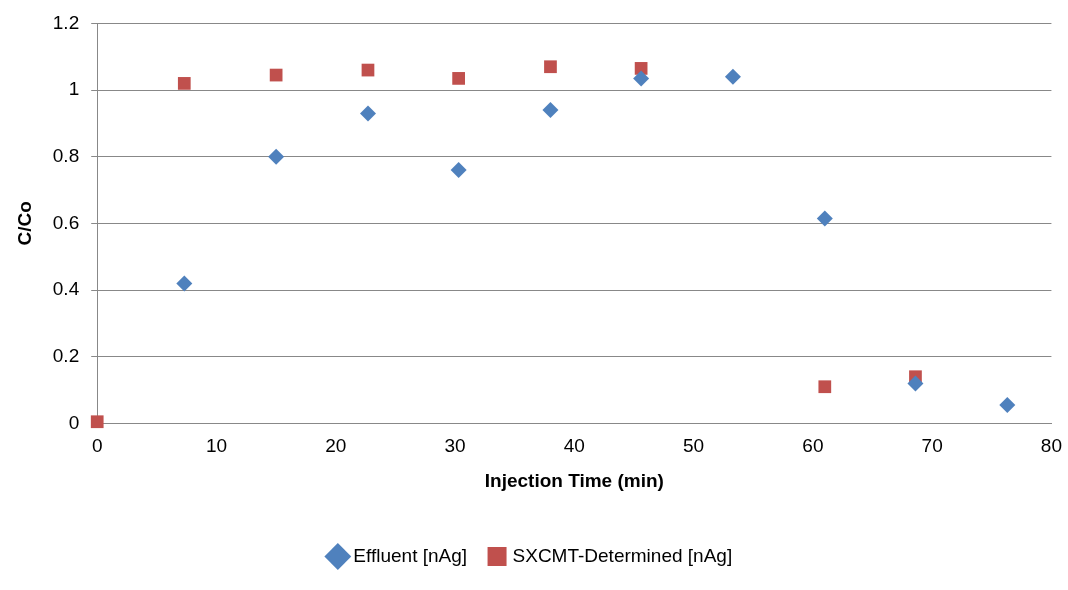  What do you see at coordinates (410, 555) in the screenshot?
I see `legend-label: Effluent [nAg]` at bounding box center [410, 555].